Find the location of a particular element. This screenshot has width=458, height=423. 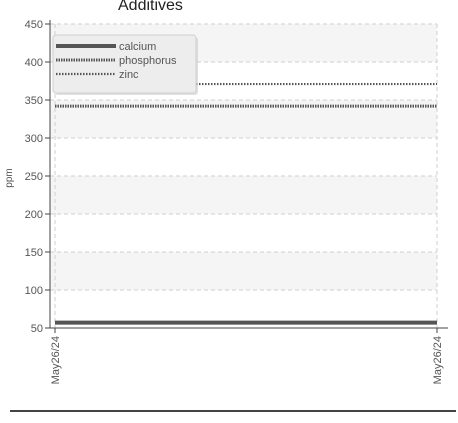

y-tick-label: 350 is located at coordinates (34, 101).